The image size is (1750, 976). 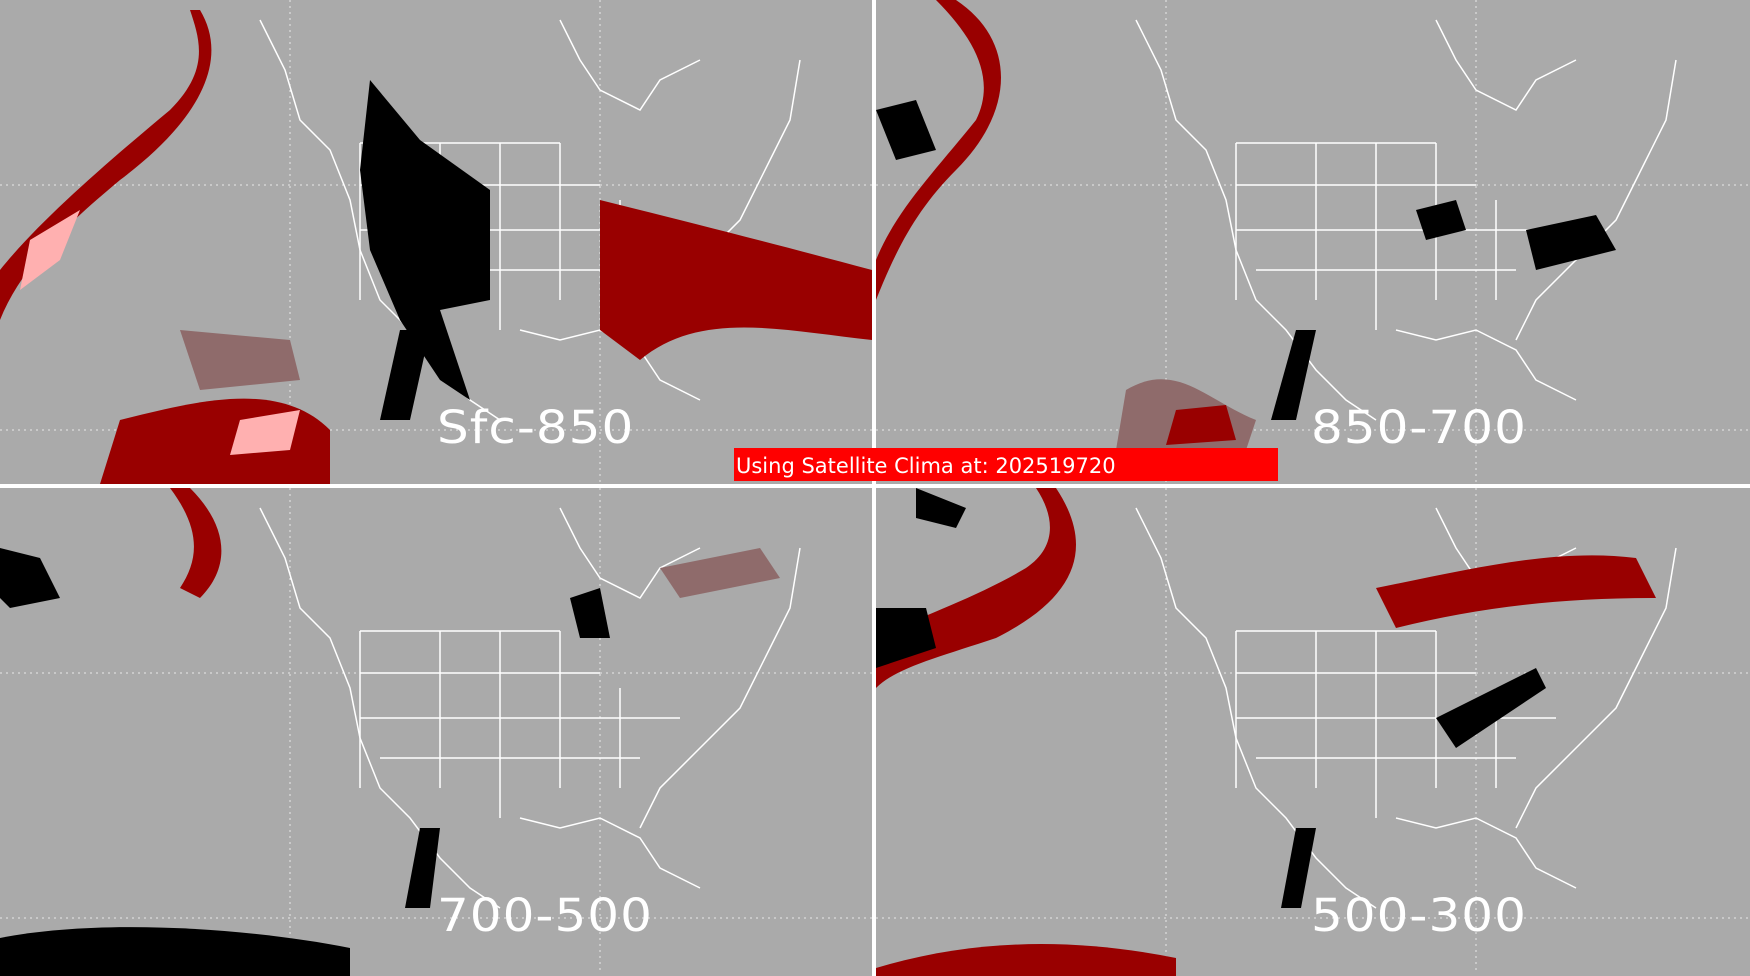 I want to click on layer-label: 500-300, so click(x=1419, y=915).